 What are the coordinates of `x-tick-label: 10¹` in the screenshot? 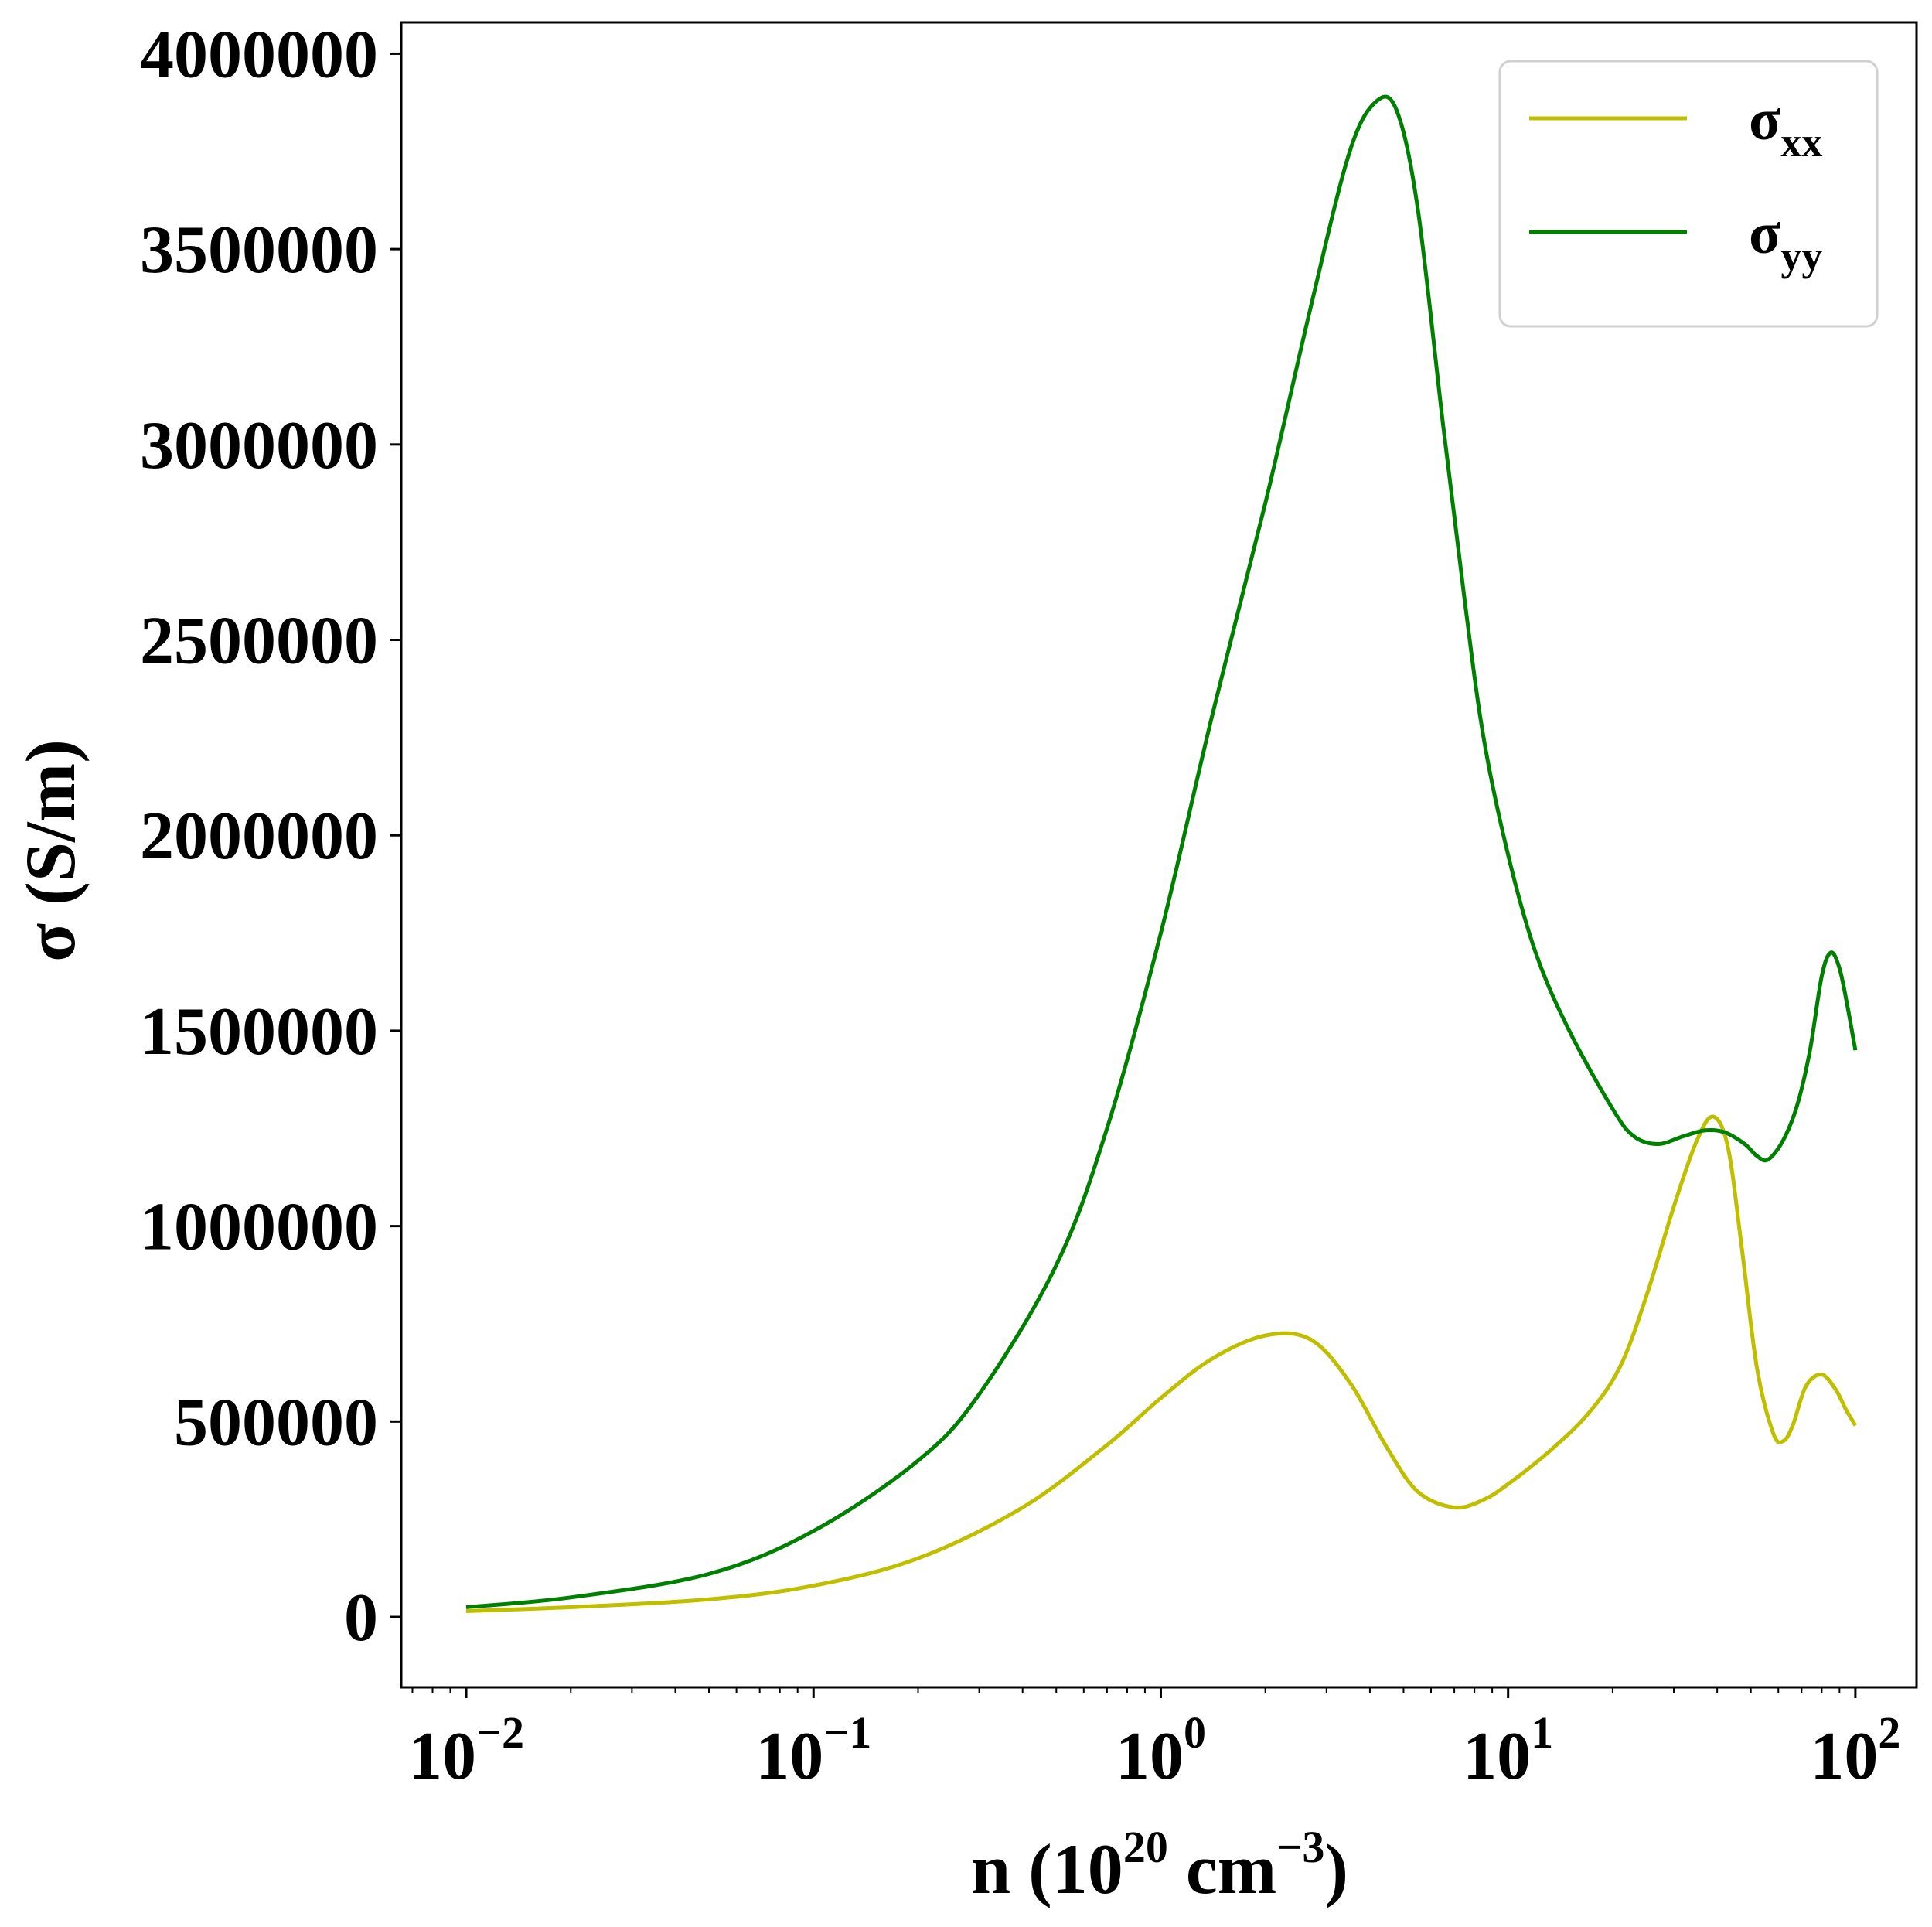 It's located at (1508, 1750).